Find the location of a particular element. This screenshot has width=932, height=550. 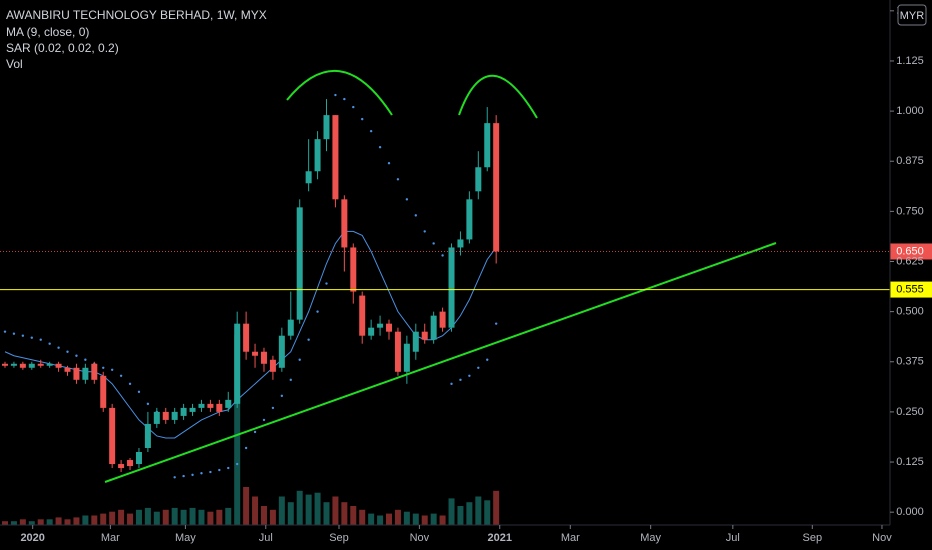

y-tick-label: 0.625 is located at coordinates (910, 261).